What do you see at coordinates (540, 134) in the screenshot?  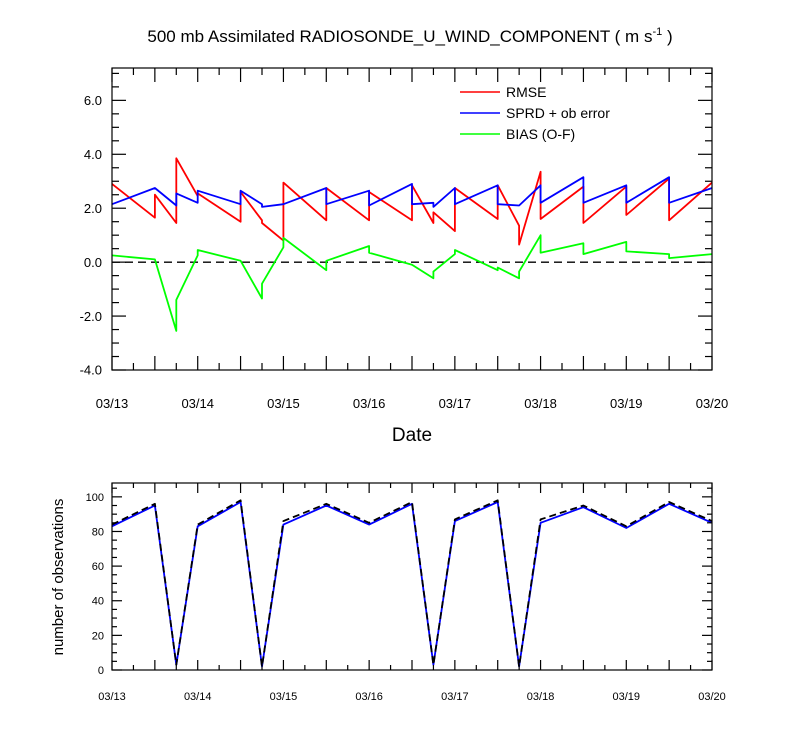 I see `legend-bias-label: BIAS (O-F)` at bounding box center [540, 134].